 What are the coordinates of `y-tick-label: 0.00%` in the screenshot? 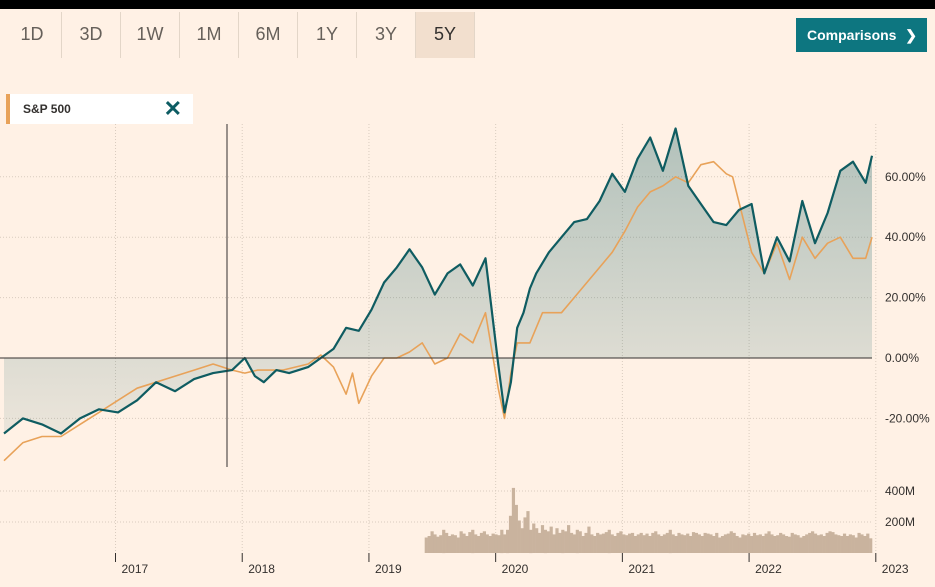 It's located at (902, 358).